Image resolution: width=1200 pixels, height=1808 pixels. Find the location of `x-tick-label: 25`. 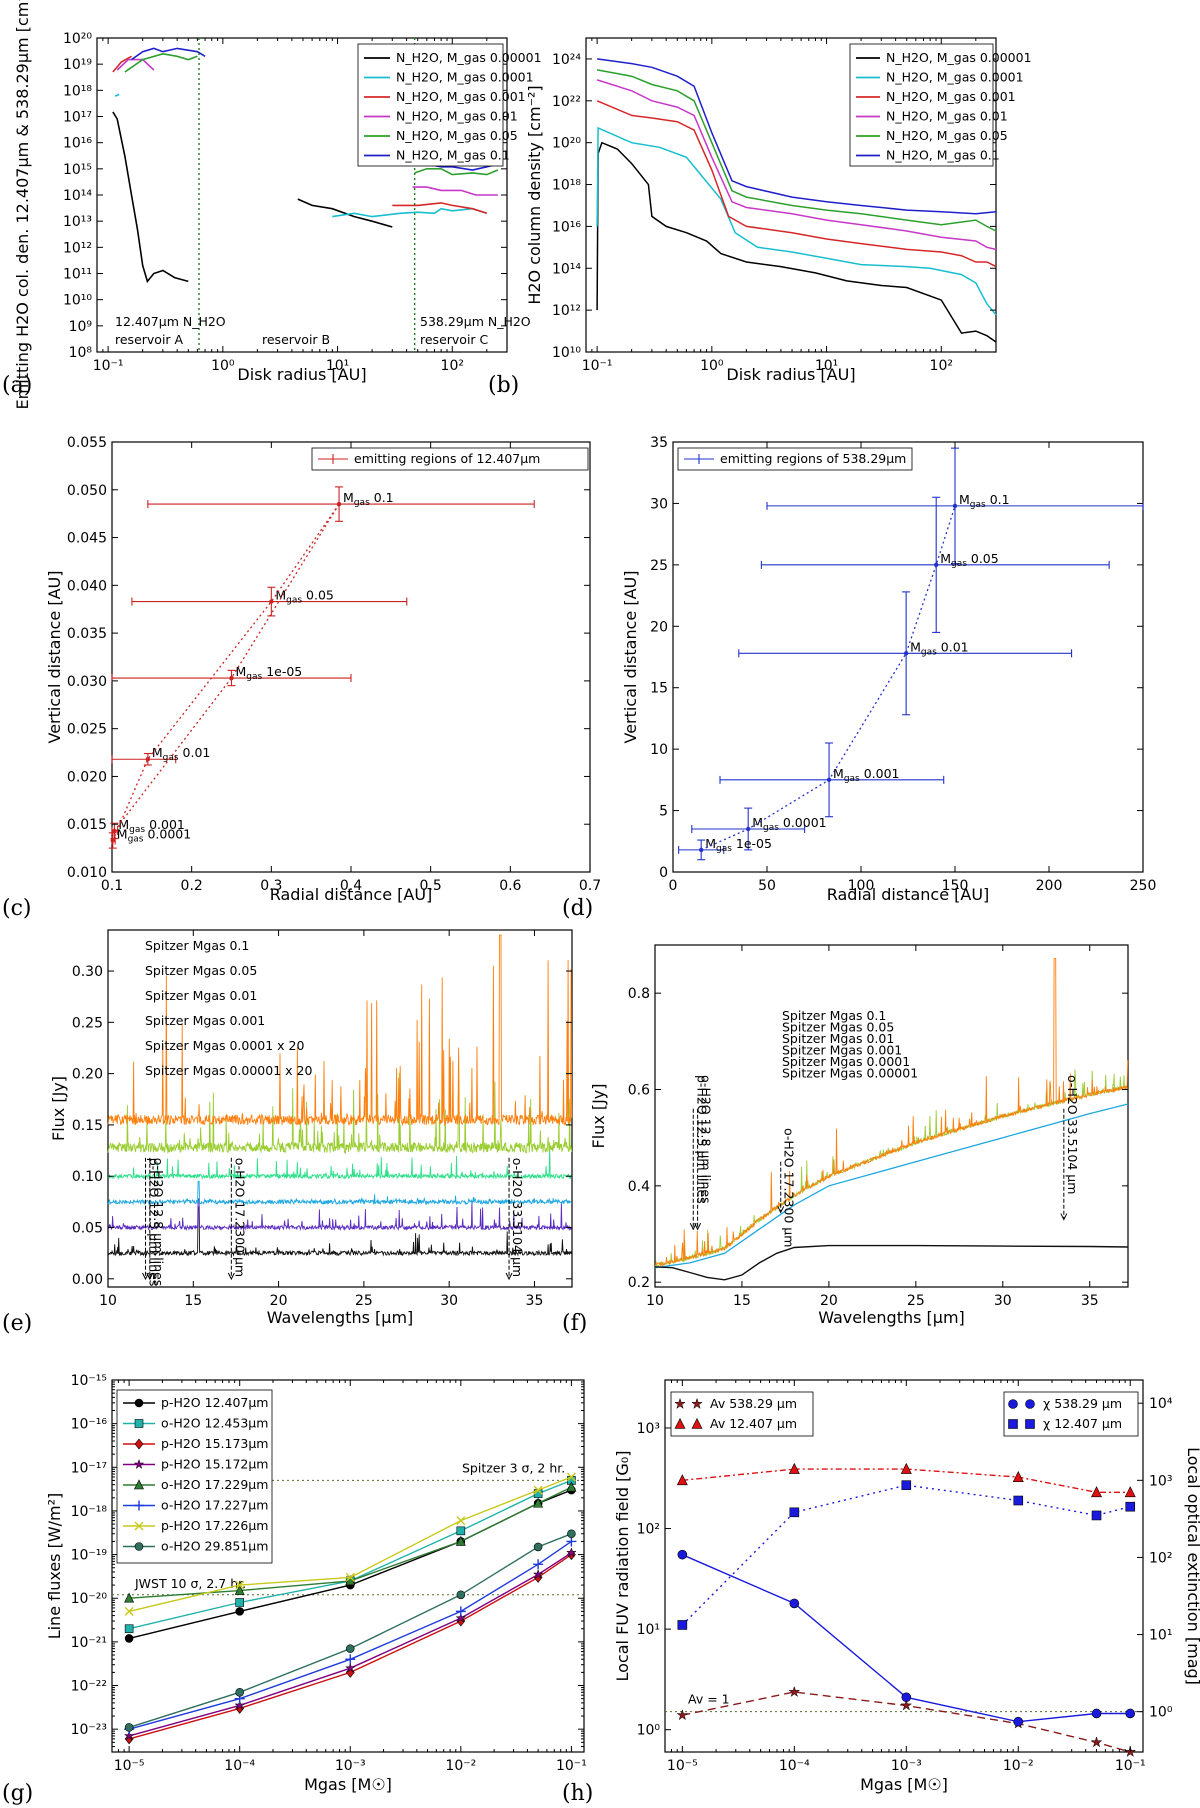

x-tick-label: 25 is located at coordinates (916, 1301).